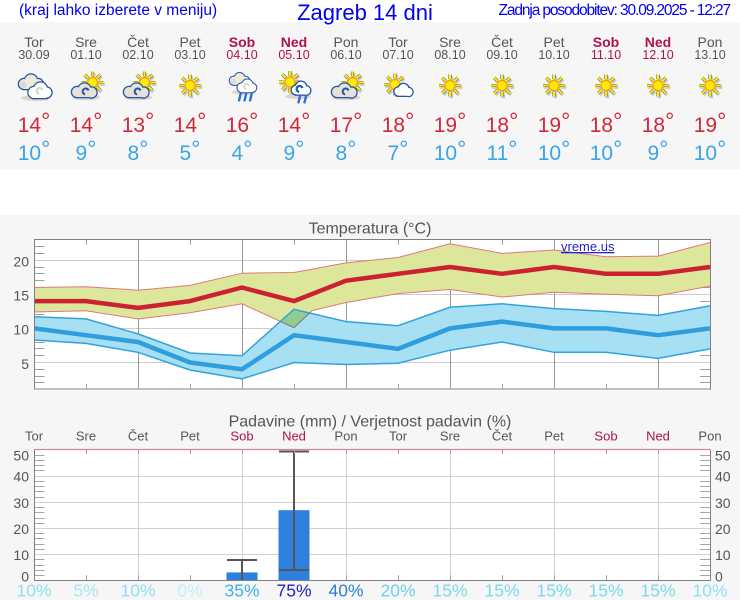 The height and width of the screenshot is (600, 740). What do you see at coordinates (345, 590) in the screenshot?
I see `svg-text: 40%` at bounding box center [345, 590].